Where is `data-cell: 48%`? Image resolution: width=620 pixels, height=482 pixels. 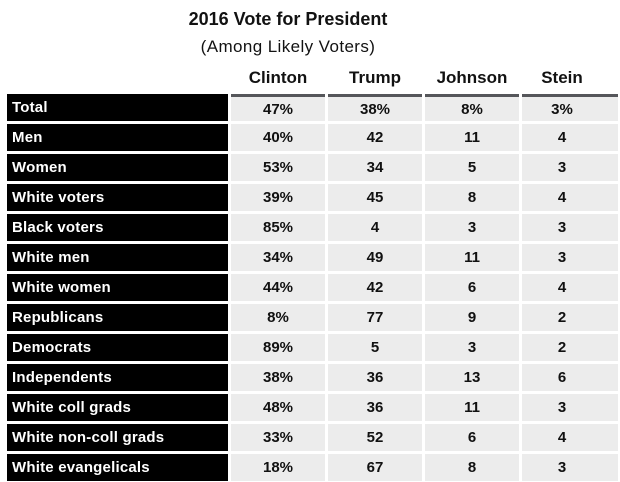
data-cell: 48% is located at coordinates (278, 407).